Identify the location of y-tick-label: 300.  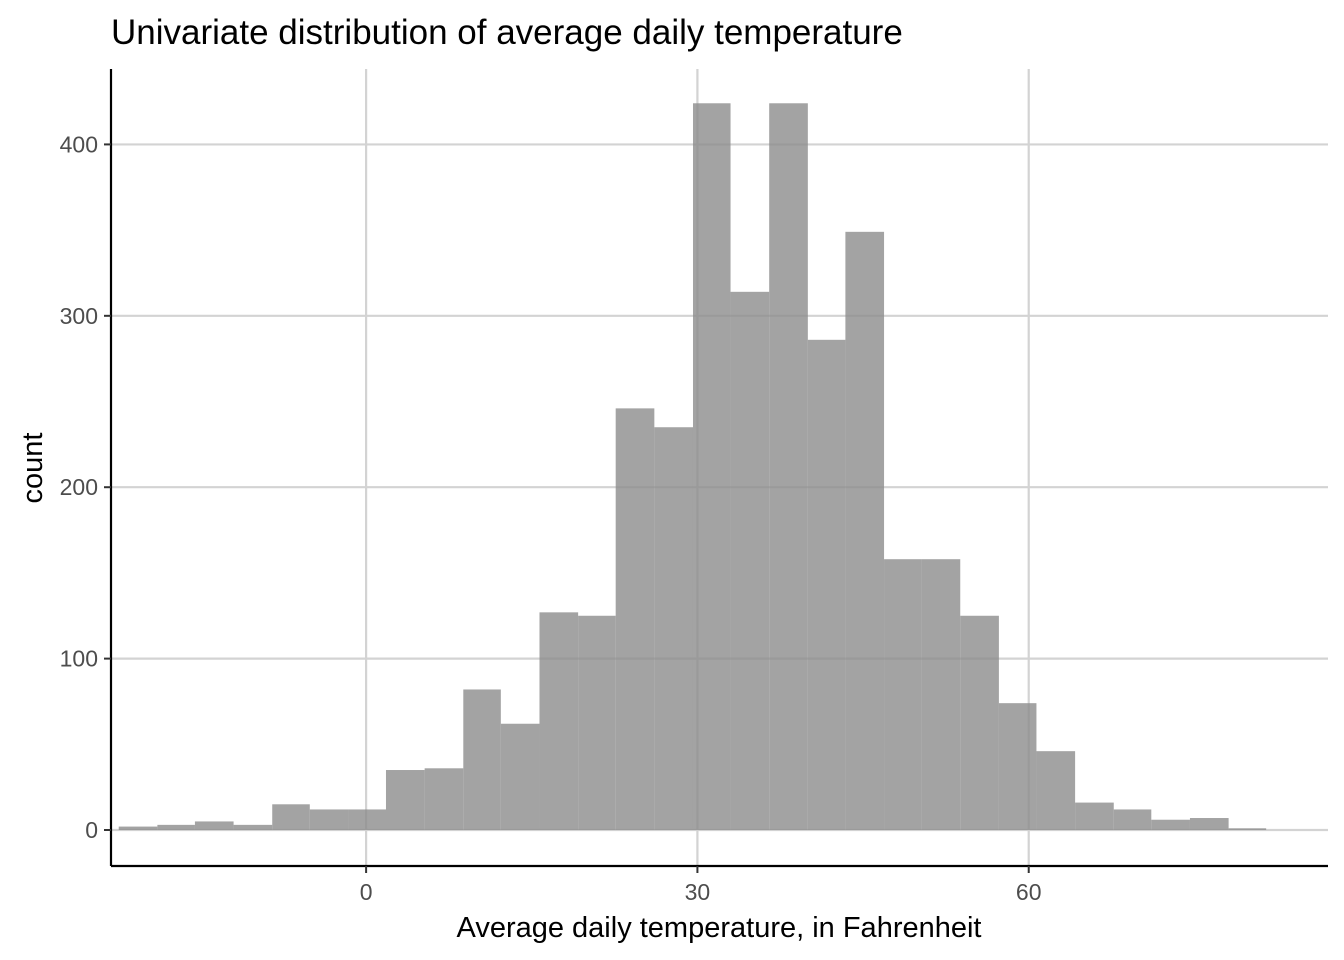
(79, 316).